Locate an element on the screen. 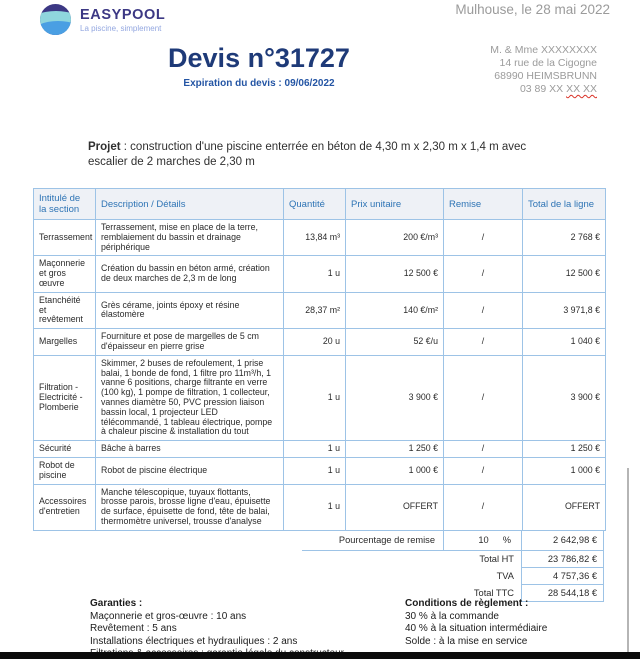 Image resolution: width=640 pixels, height=661 pixels. total-ttc-row: Total TTC 28 544,18 € is located at coordinates (319, 592).